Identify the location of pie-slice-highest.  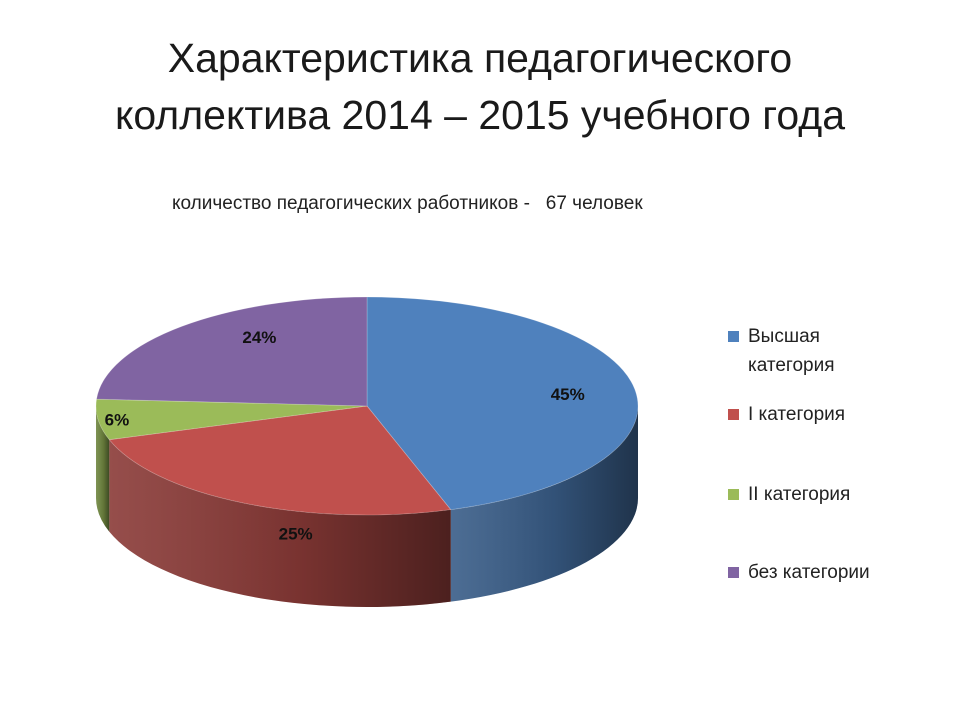
(502, 403).